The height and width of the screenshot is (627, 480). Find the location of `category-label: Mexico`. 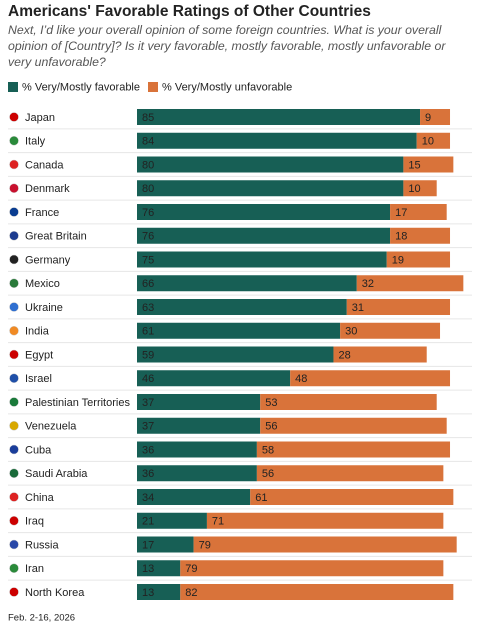

category-label: Mexico is located at coordinates (42, 284).